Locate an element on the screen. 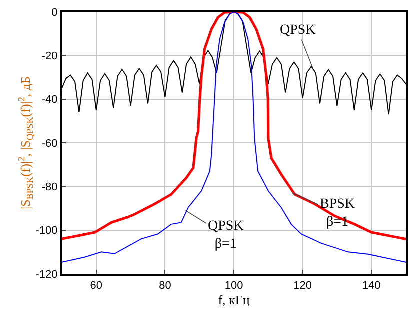 The width and height of the screenshot is (420, 320). x-tick-label: 60 is located at coordinates (96, 286).